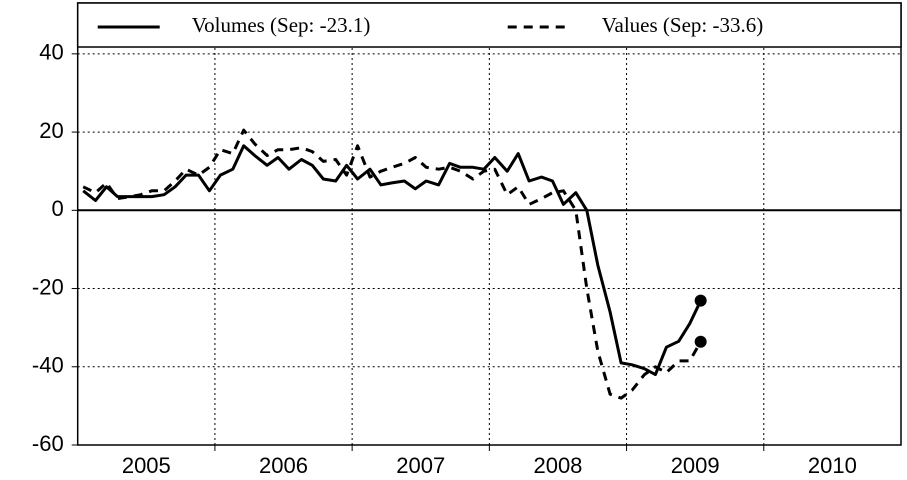  Describe the element at coordinates (51, 52) in the screenshot. I see `y-tick-label: 40` at that location.